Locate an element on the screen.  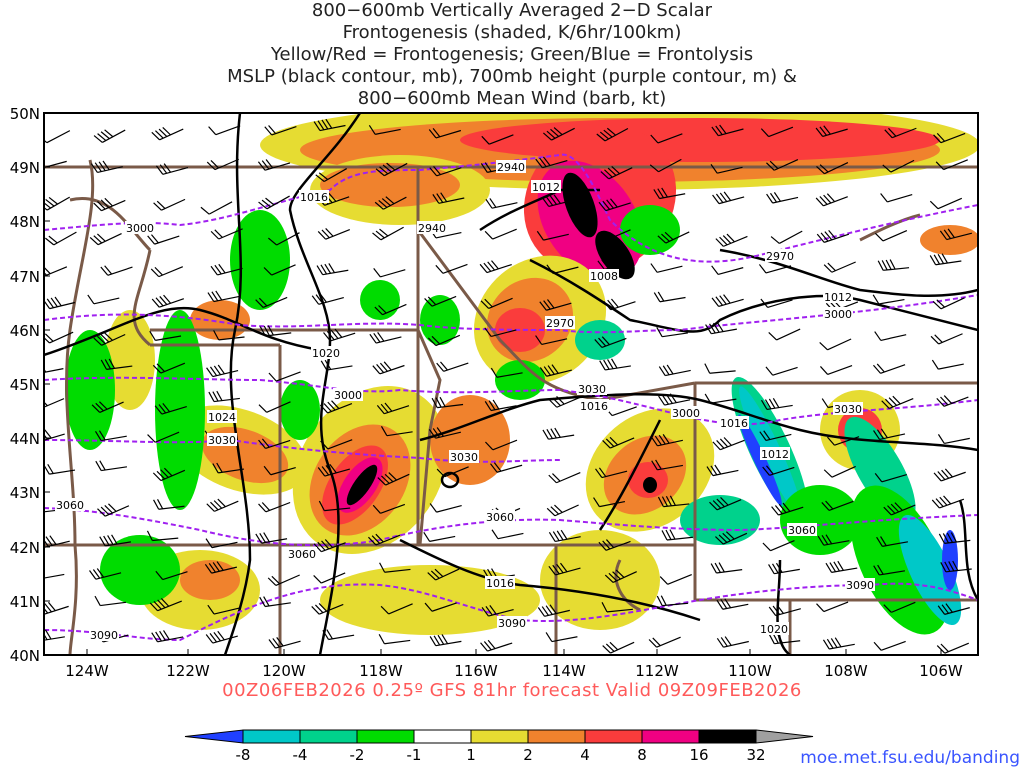
height-contour-label: 3000 is located at coordinates (686, 413).